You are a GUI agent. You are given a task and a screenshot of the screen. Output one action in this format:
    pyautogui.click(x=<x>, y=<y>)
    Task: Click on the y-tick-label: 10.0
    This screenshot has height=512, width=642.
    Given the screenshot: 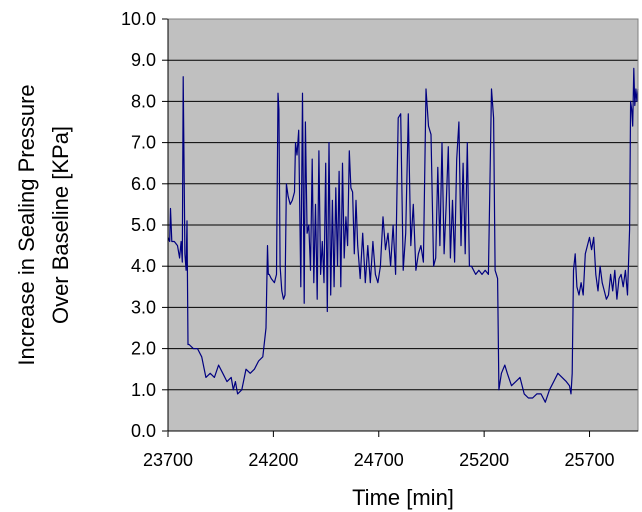 What is the action you would take?
    pyautogui.click(x=138, y=19)
    